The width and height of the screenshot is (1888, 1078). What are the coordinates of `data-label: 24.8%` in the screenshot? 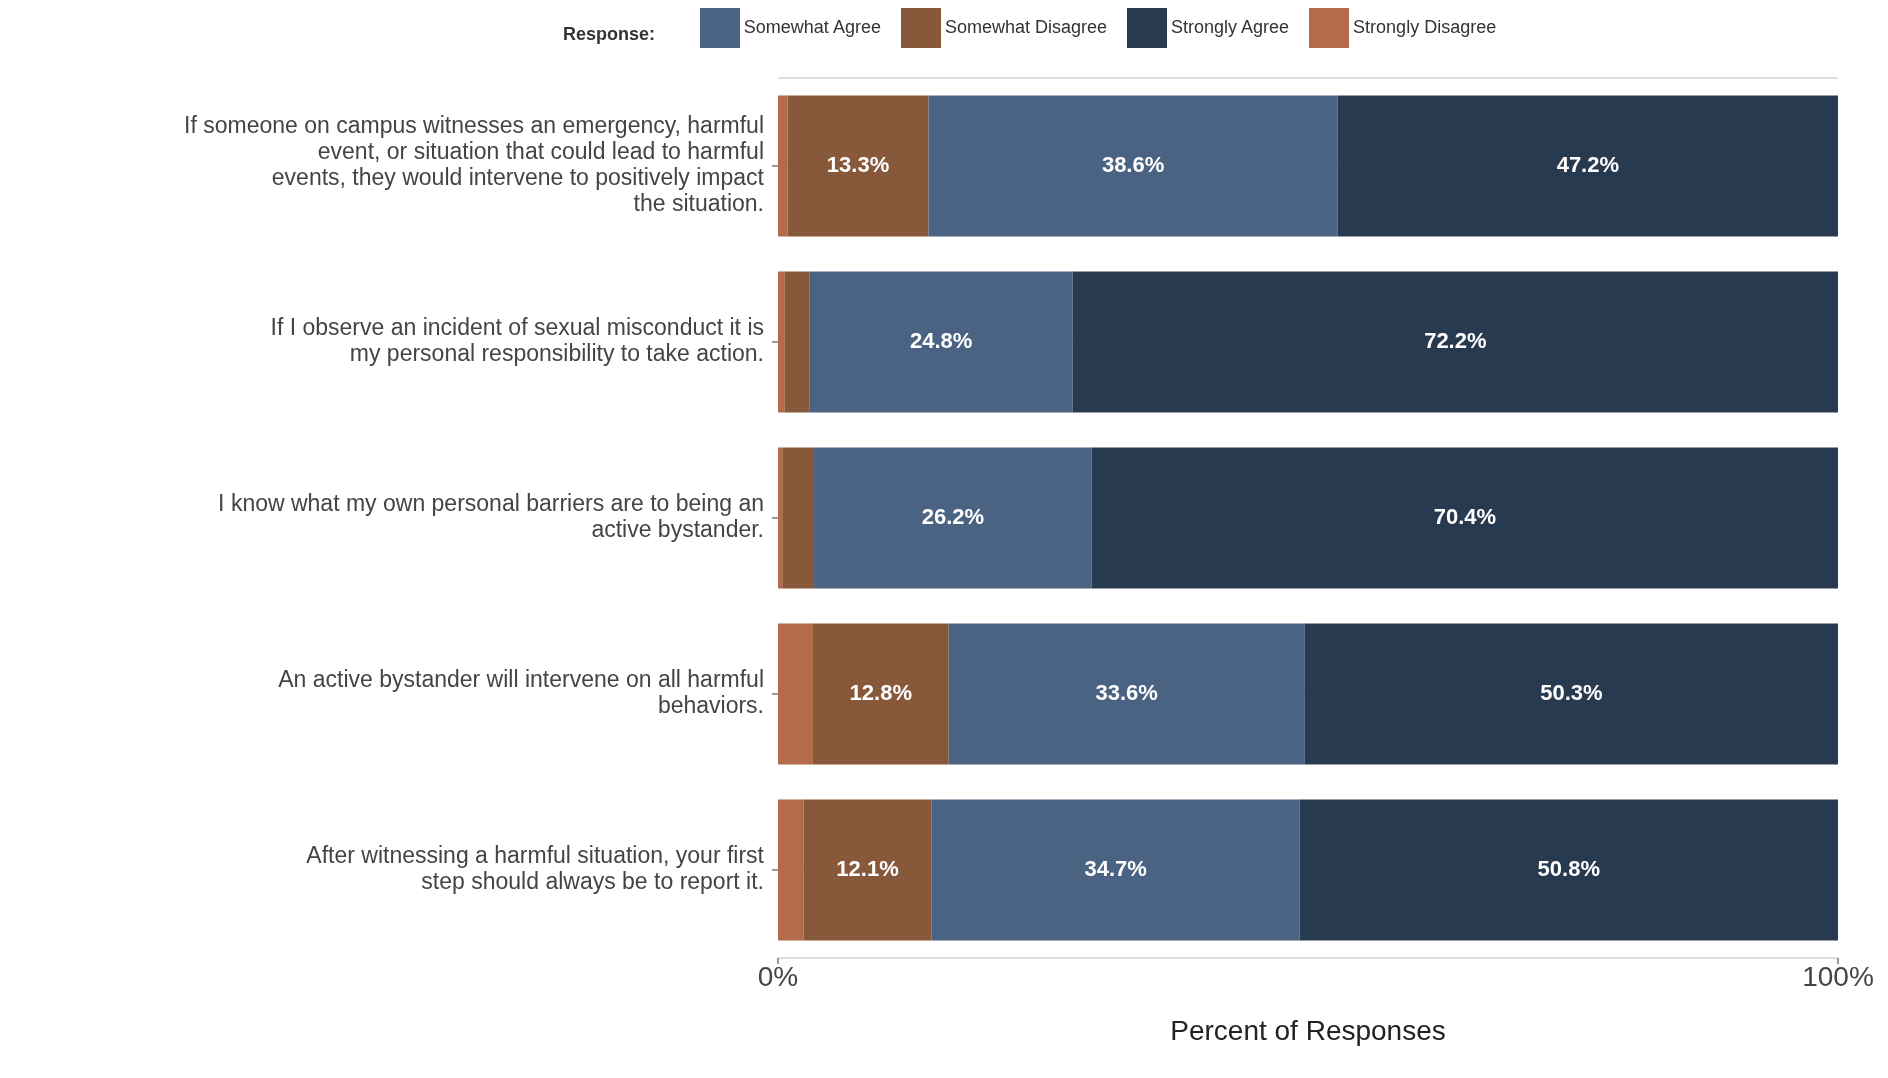 It's located at (941, 340).